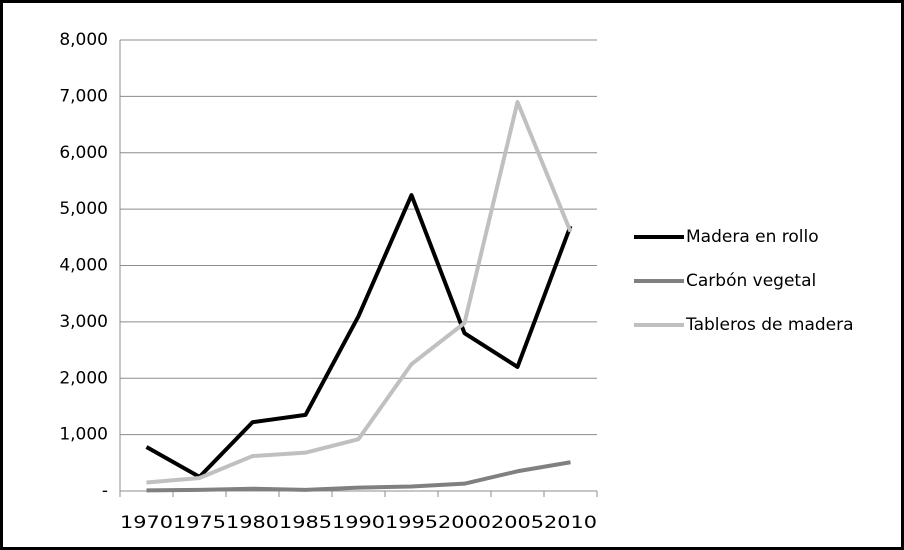 The height and width of the screenshot is (550, 904). What do you see at coordinates (411, 523) in the screenshot?
I see `x-tick-label: 1995` at bounding box center [411, 523].